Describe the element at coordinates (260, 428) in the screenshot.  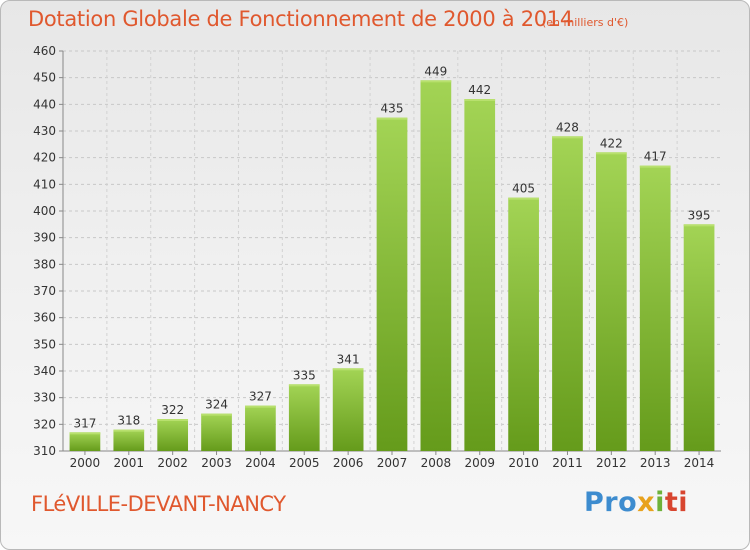
I see `bar-2004` at that location.